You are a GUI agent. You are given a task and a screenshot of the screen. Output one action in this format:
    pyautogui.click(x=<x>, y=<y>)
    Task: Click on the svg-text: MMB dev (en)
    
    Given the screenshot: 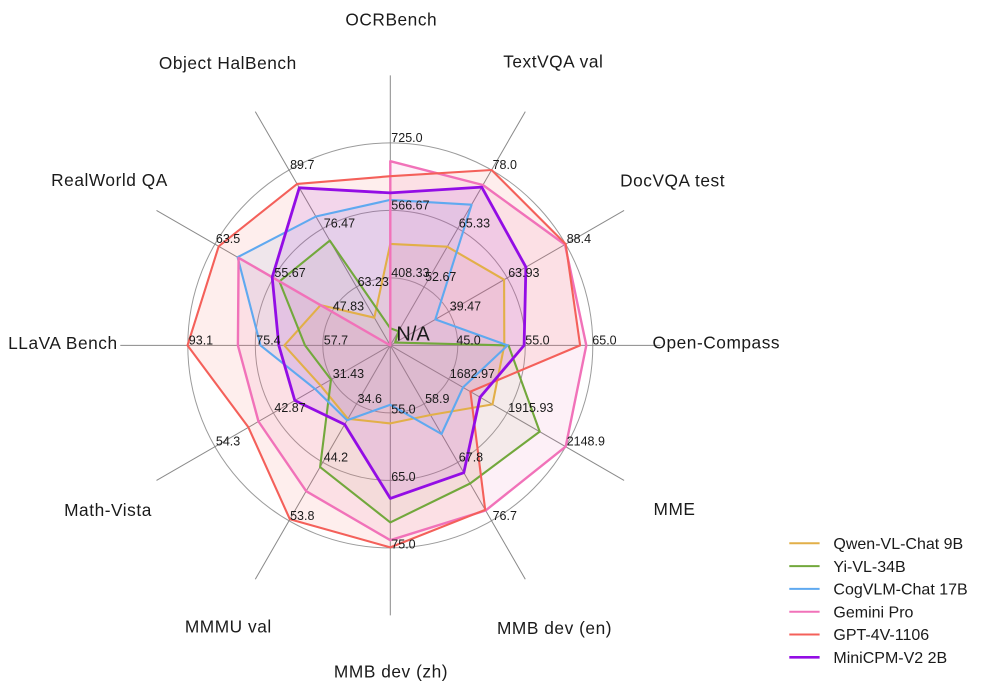 What is the action you would take?
    pyautogui.click(x=554, y=628)
    